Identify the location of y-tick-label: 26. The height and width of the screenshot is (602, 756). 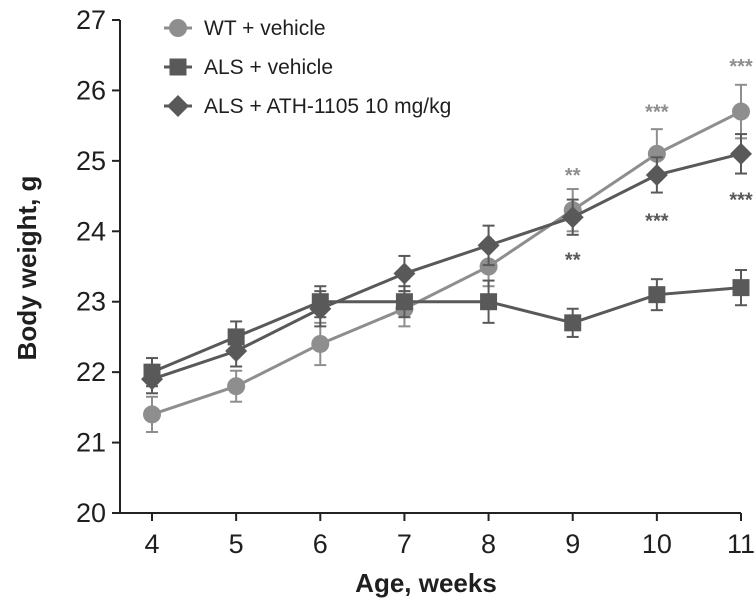
(91, 90).